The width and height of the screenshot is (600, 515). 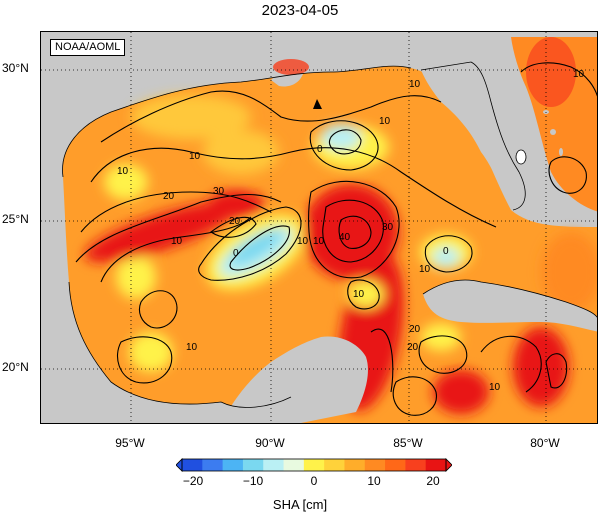 What do you see at coordinates (314, 481) in the screenshot?
I see `colorbar-tick: 0` at bounding box center [314, 481].